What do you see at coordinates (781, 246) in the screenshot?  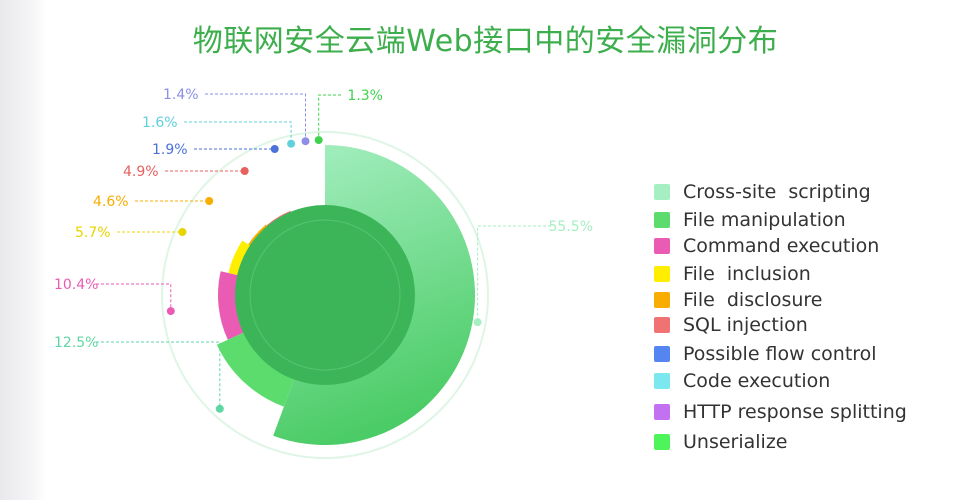 I see `legend-label: Command execution` at bounding box center [781, 246].